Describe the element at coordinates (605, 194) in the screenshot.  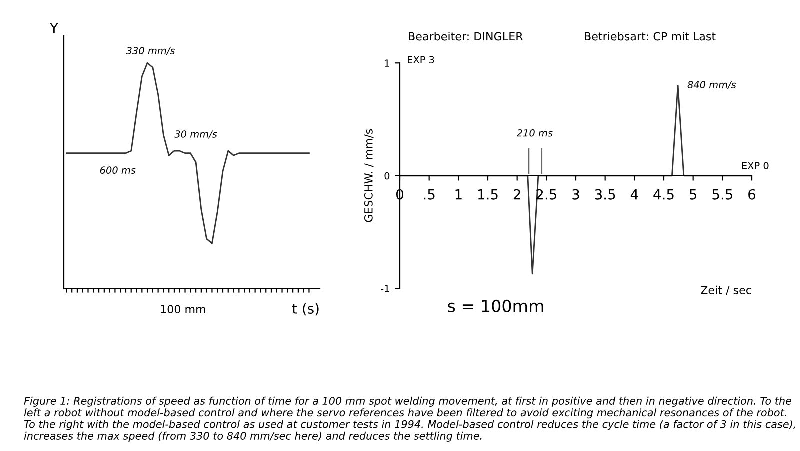
I see `x-tick-label: 3.5` at that location.